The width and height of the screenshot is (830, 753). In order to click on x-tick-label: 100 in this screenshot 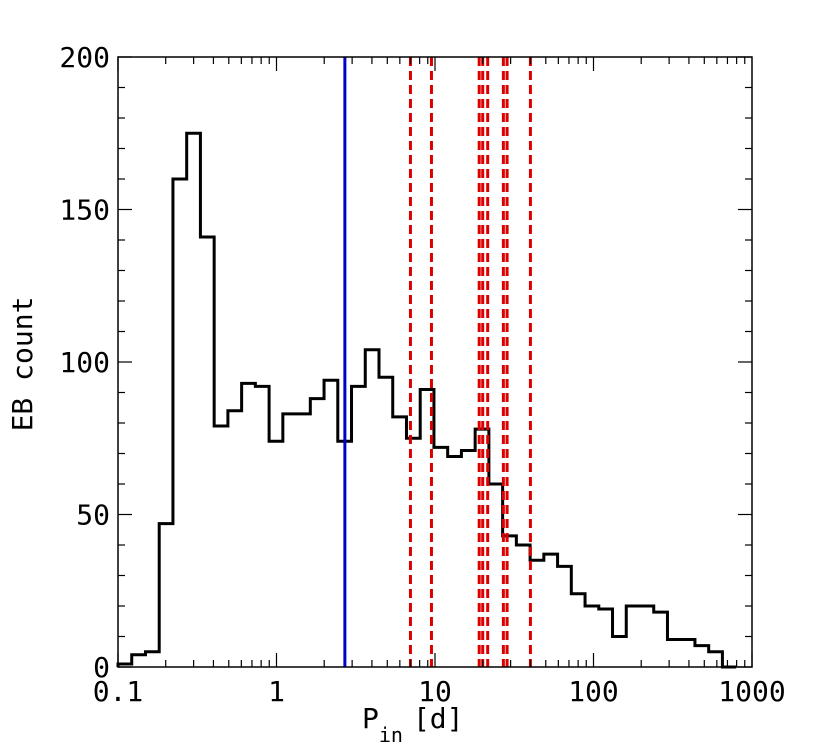, I will do `click(593, 691)`.